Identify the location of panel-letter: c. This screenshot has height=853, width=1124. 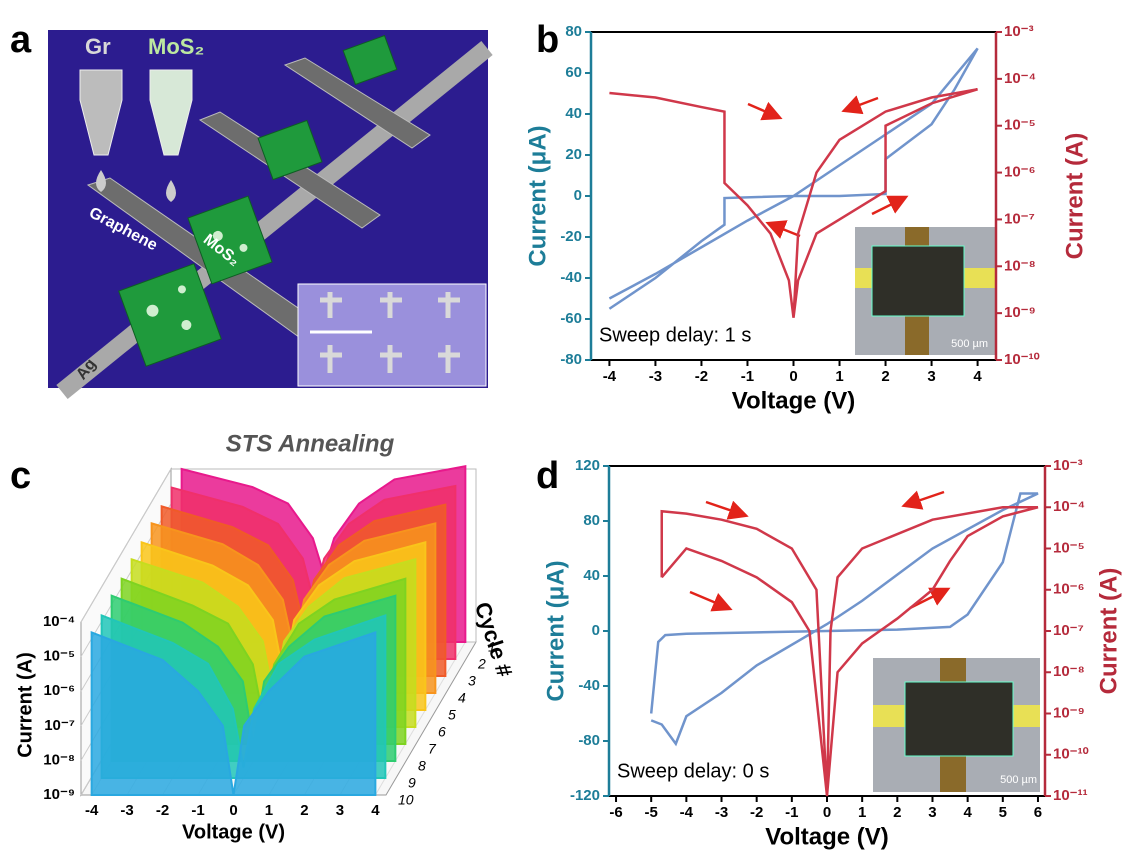
(20, 476).